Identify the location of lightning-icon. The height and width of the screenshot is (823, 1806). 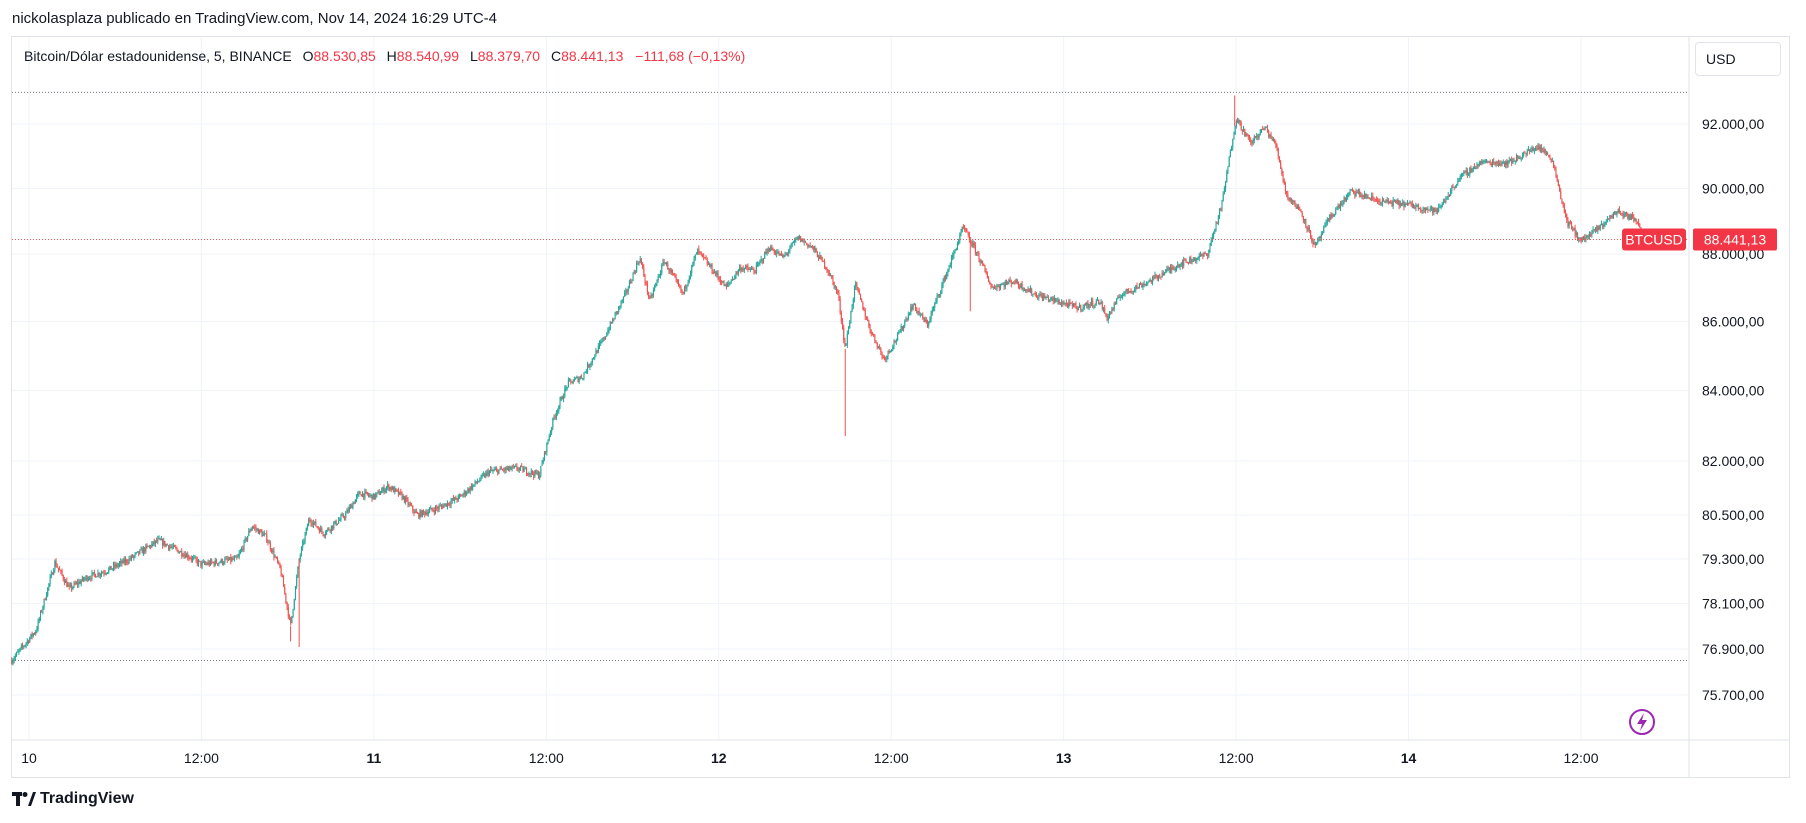
(1642, 722).